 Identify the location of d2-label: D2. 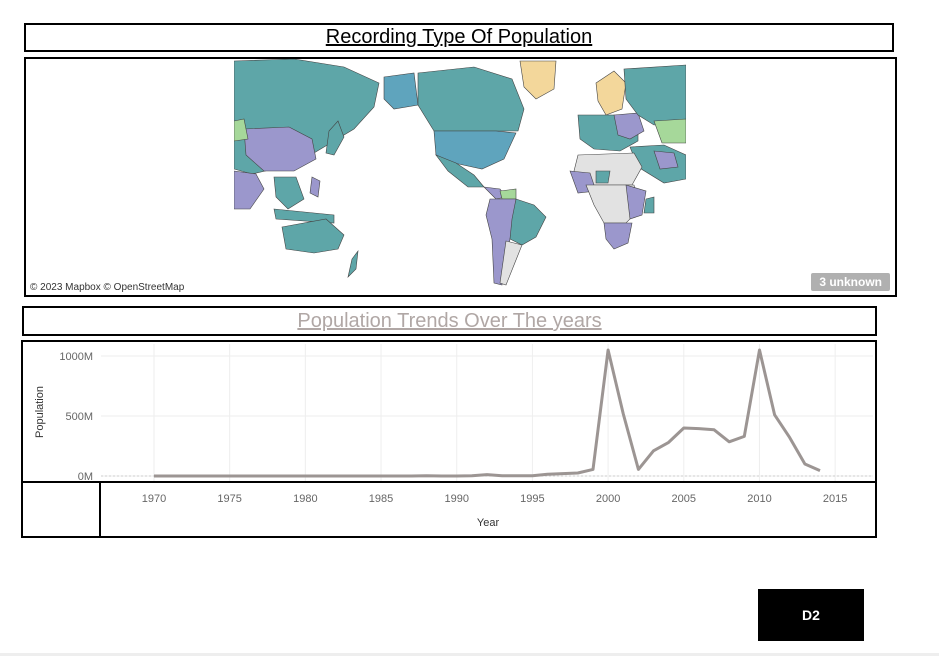
(811, 615).